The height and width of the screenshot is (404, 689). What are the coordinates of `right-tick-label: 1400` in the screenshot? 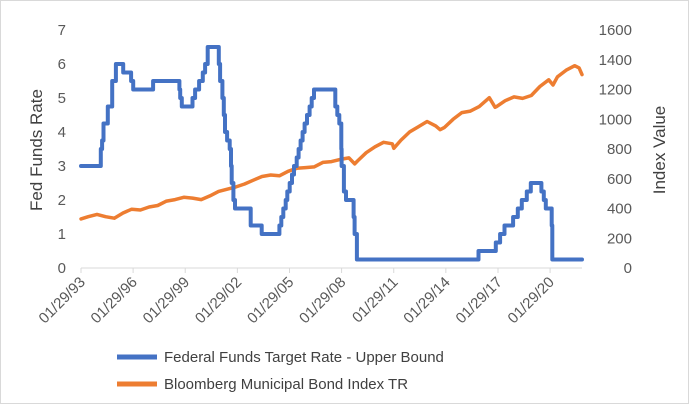 It's located at (615, 60).